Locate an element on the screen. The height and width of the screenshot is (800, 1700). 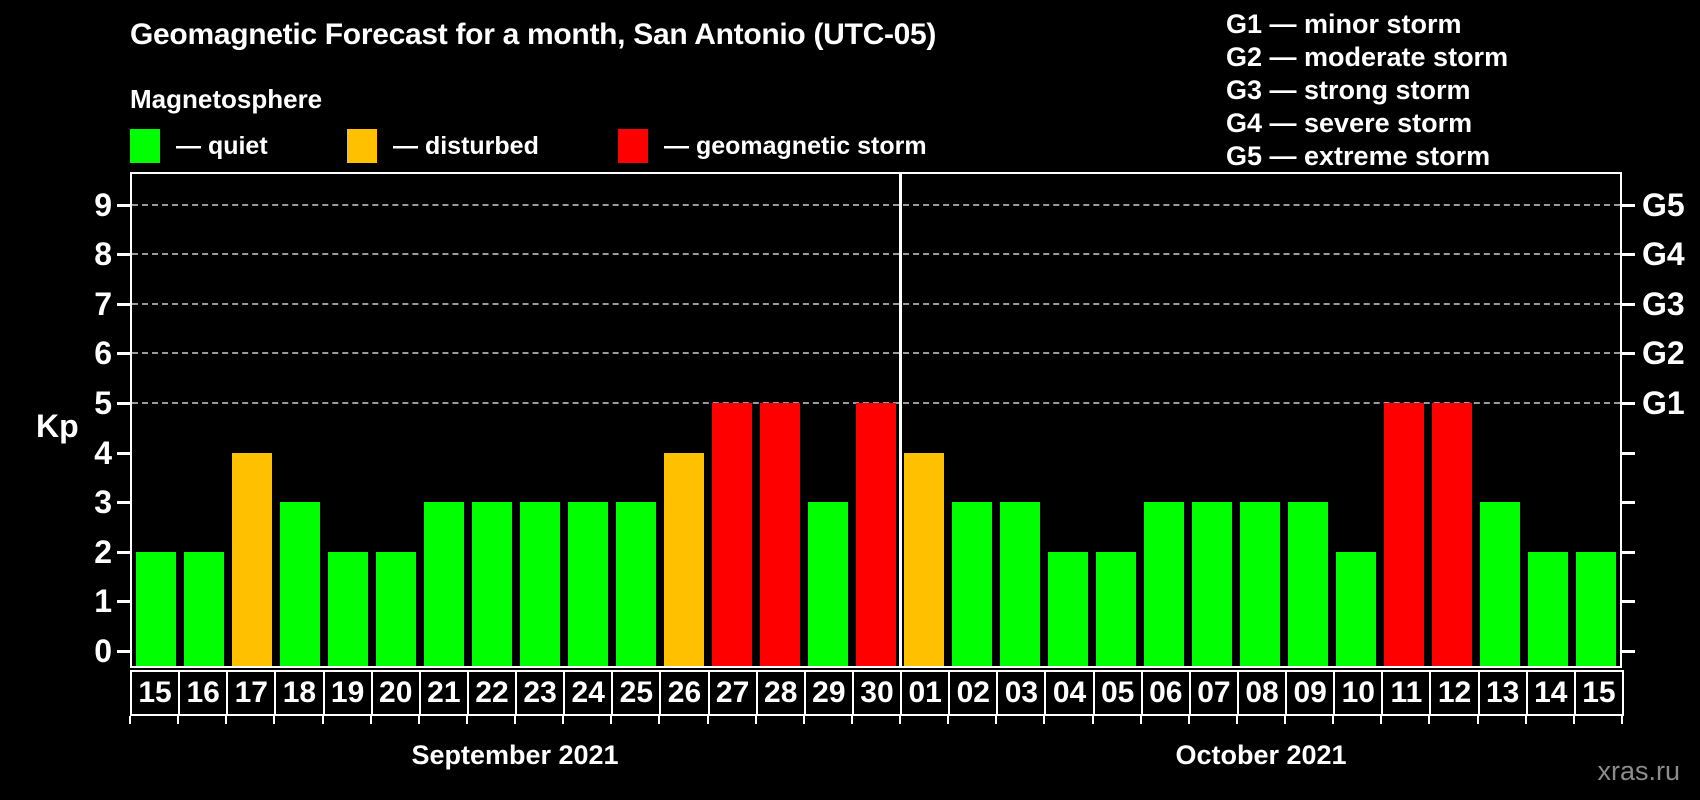
day-label-box: 01 is located at coordinates (925, 693).